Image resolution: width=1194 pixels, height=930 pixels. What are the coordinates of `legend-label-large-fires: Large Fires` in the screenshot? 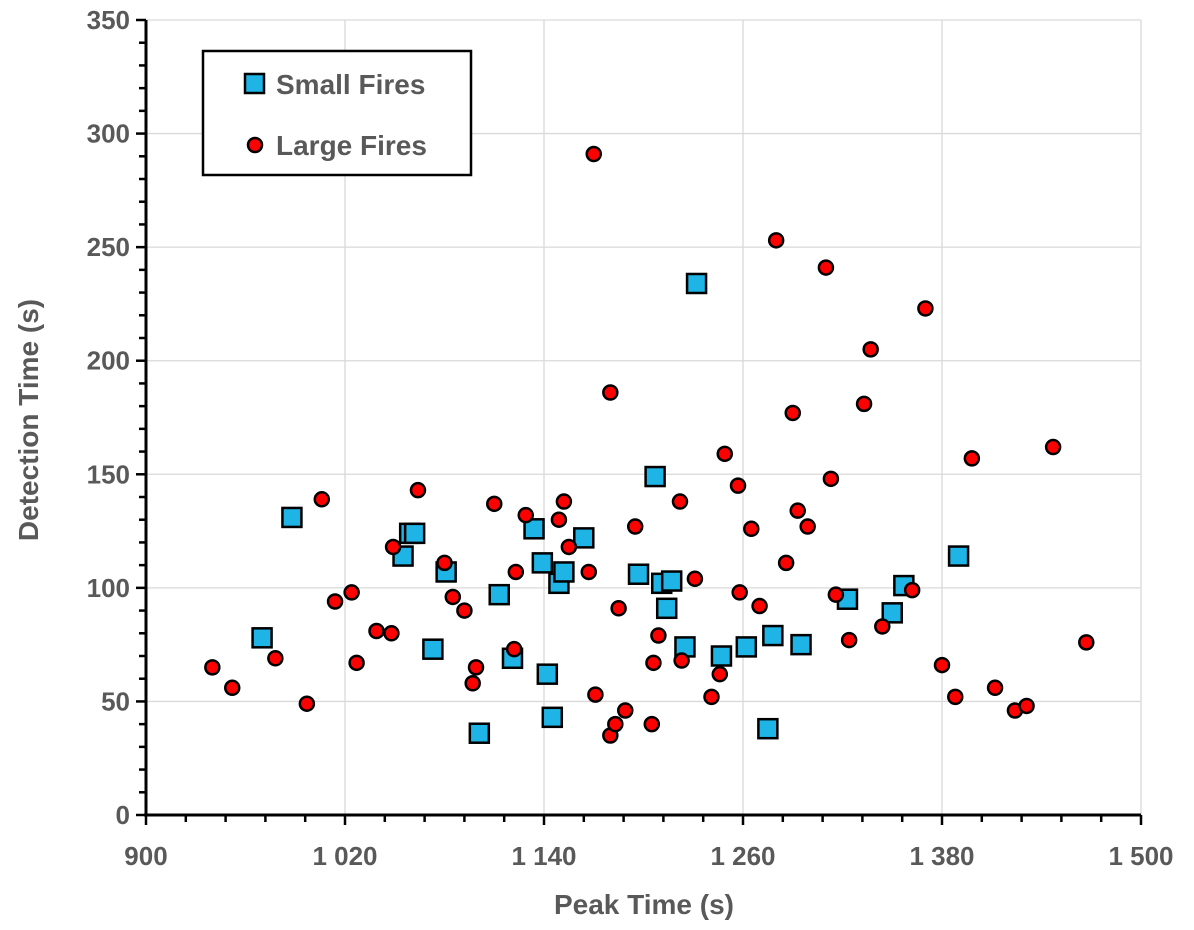 It's located at (351, 145).